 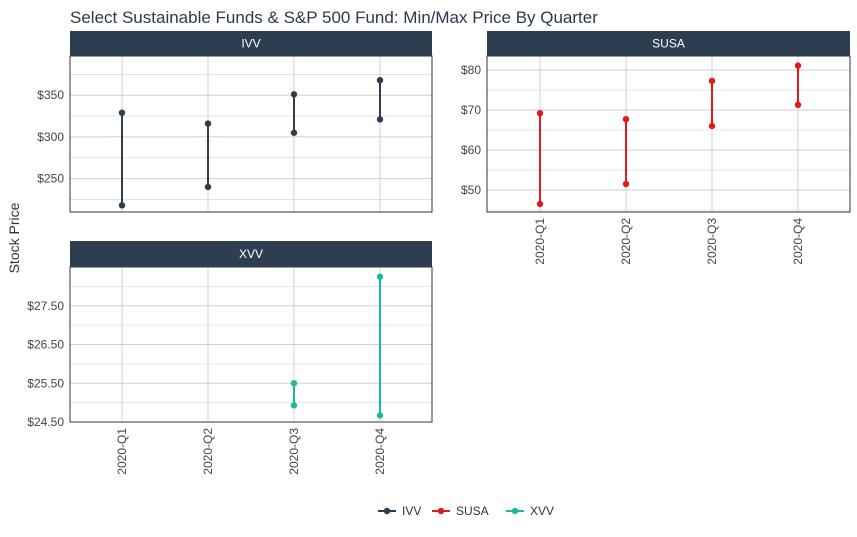 I want to click on y-tick-label: $70, so click(x=471, y=110).